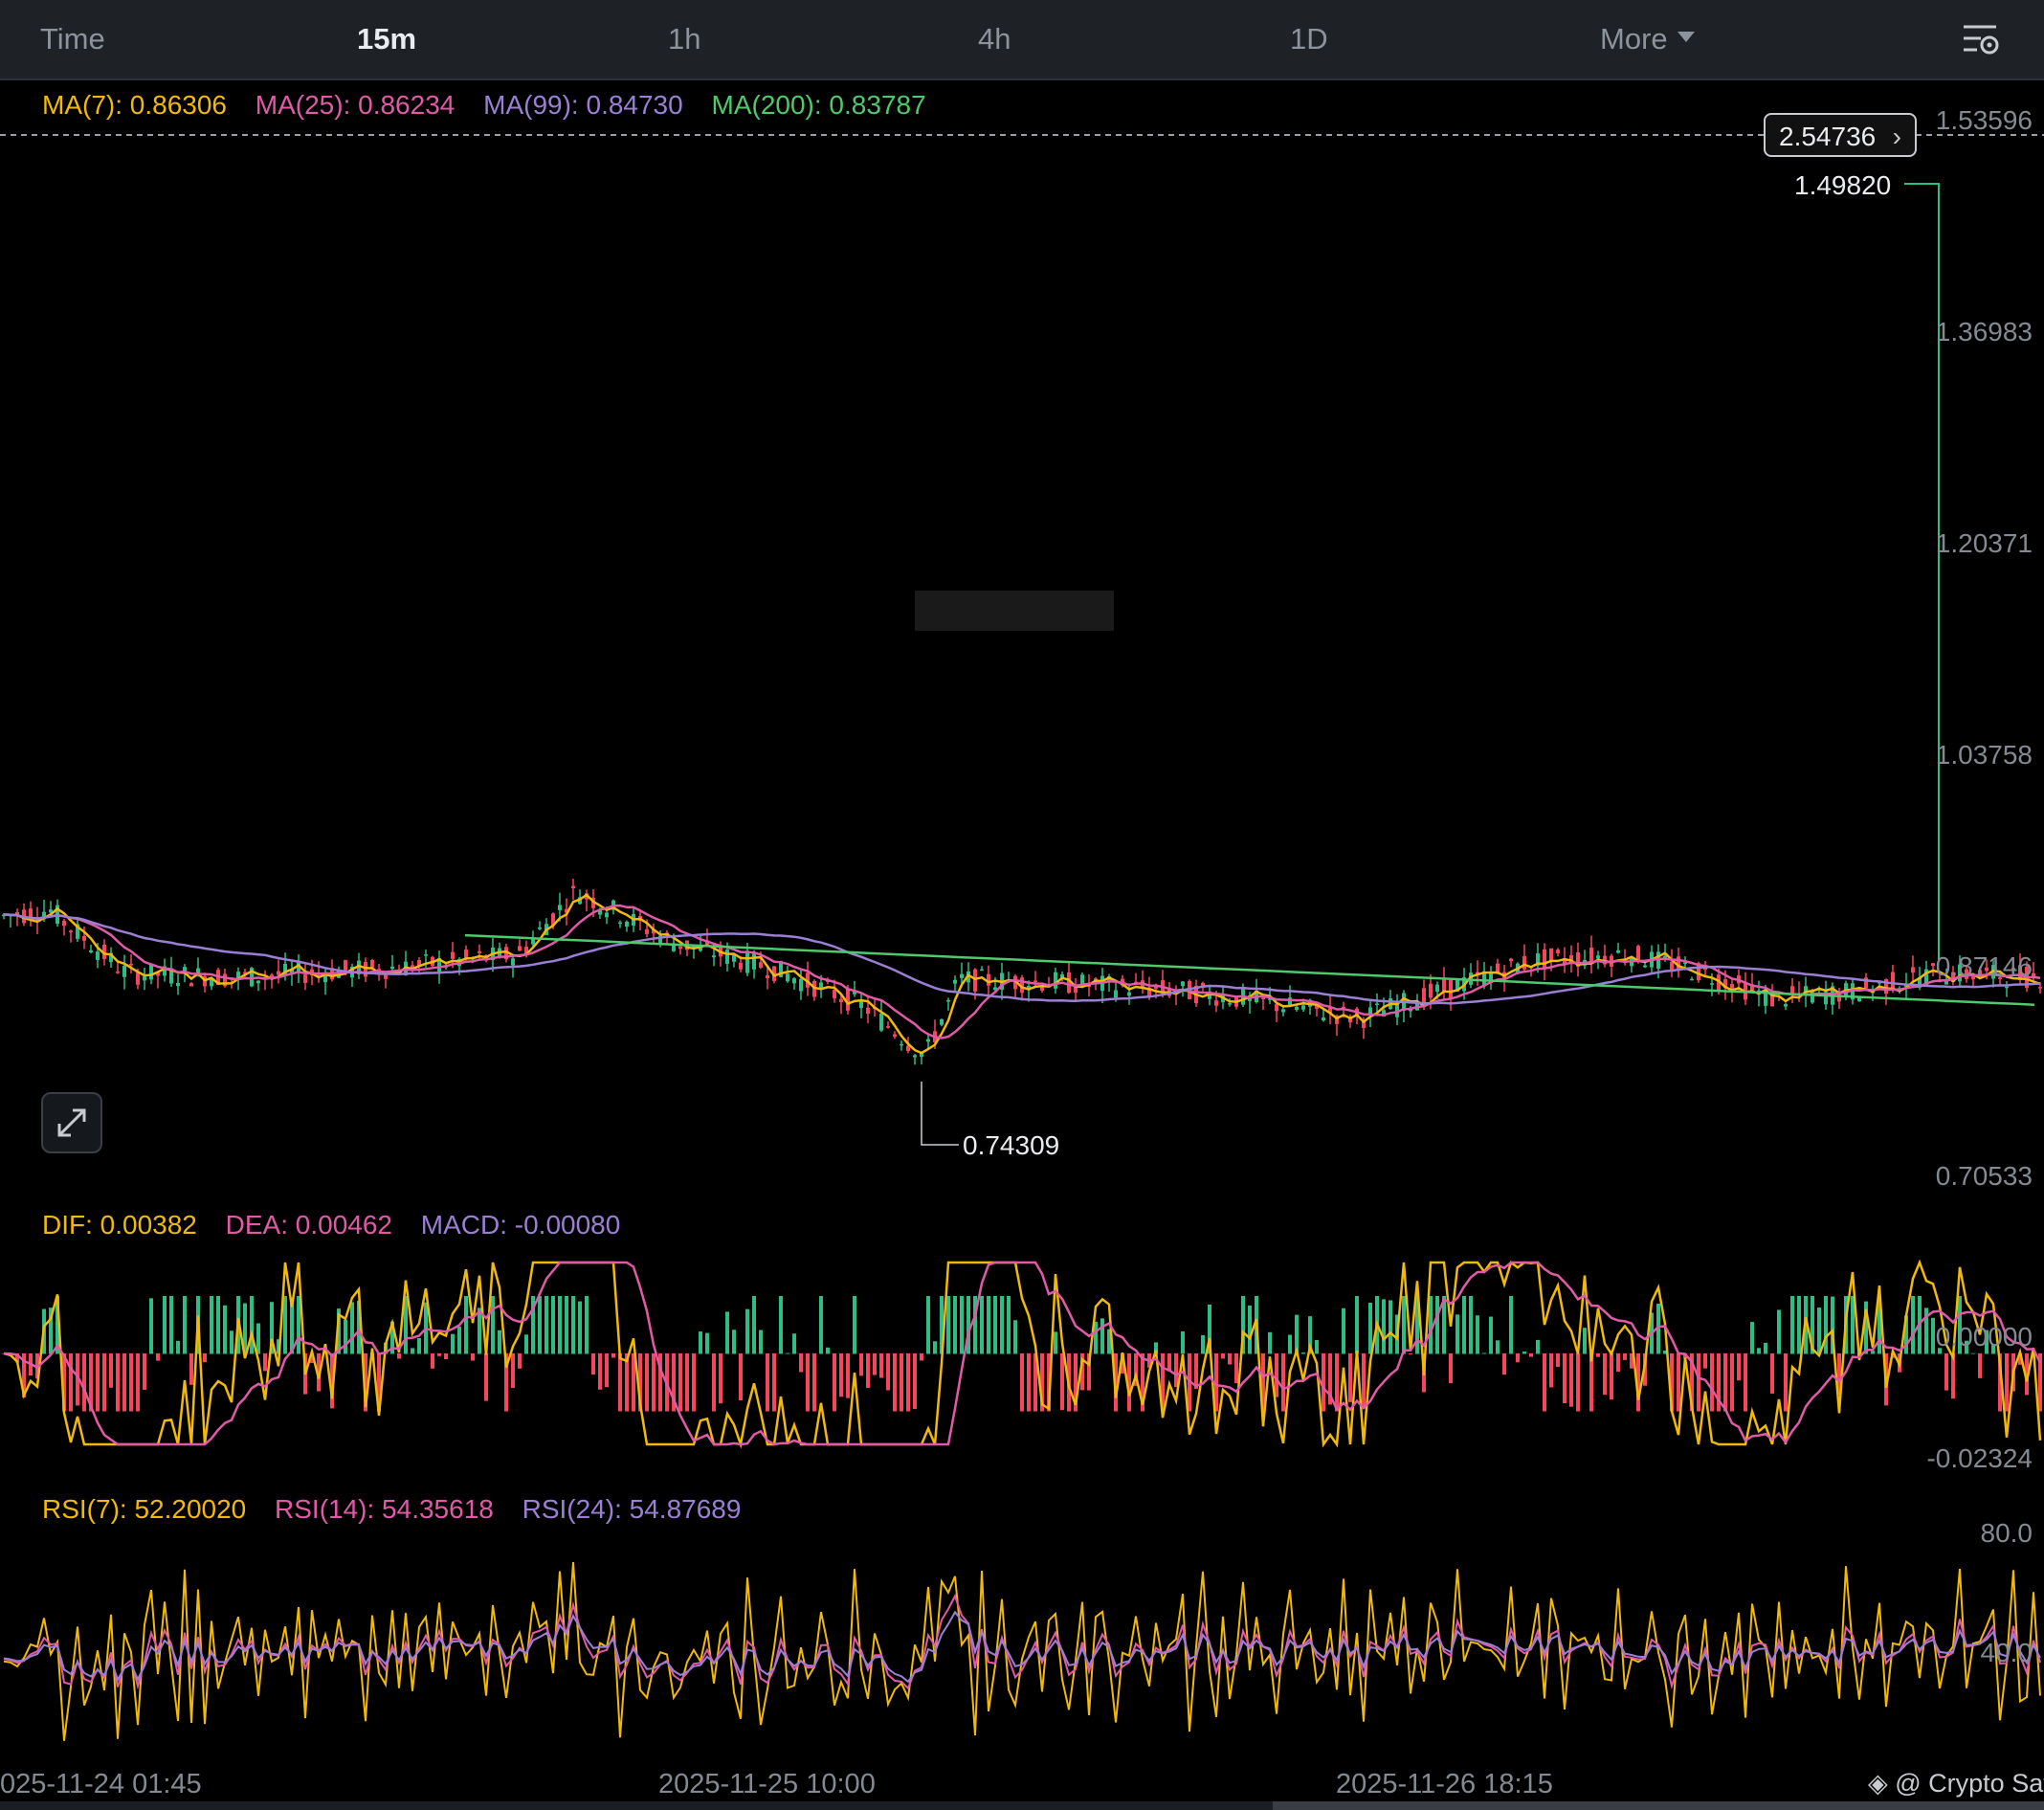 The image size is (2044, 1810). Describe the element at coordinates (1659, 1805) in the screenshot. I see `timeline-scrollbar` at that location.